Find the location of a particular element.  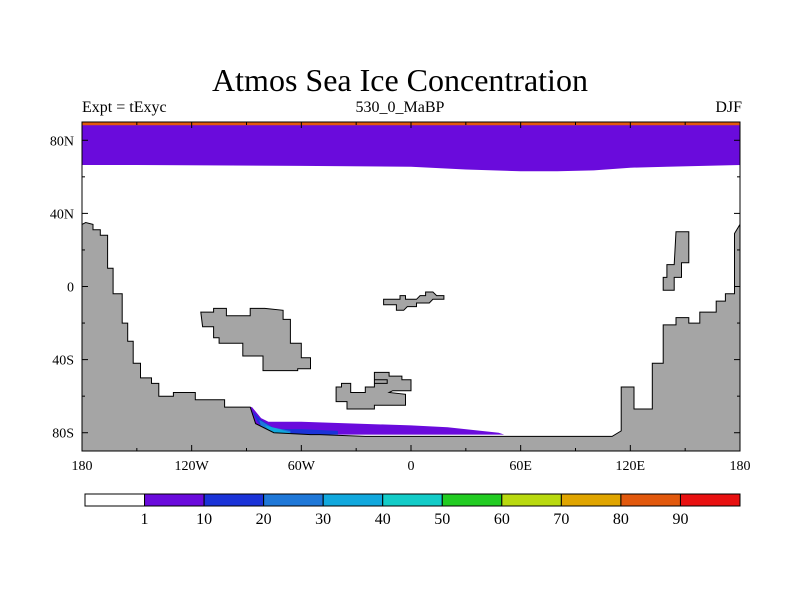

x-tick-label: 0 is located at coordinates (411, 466).